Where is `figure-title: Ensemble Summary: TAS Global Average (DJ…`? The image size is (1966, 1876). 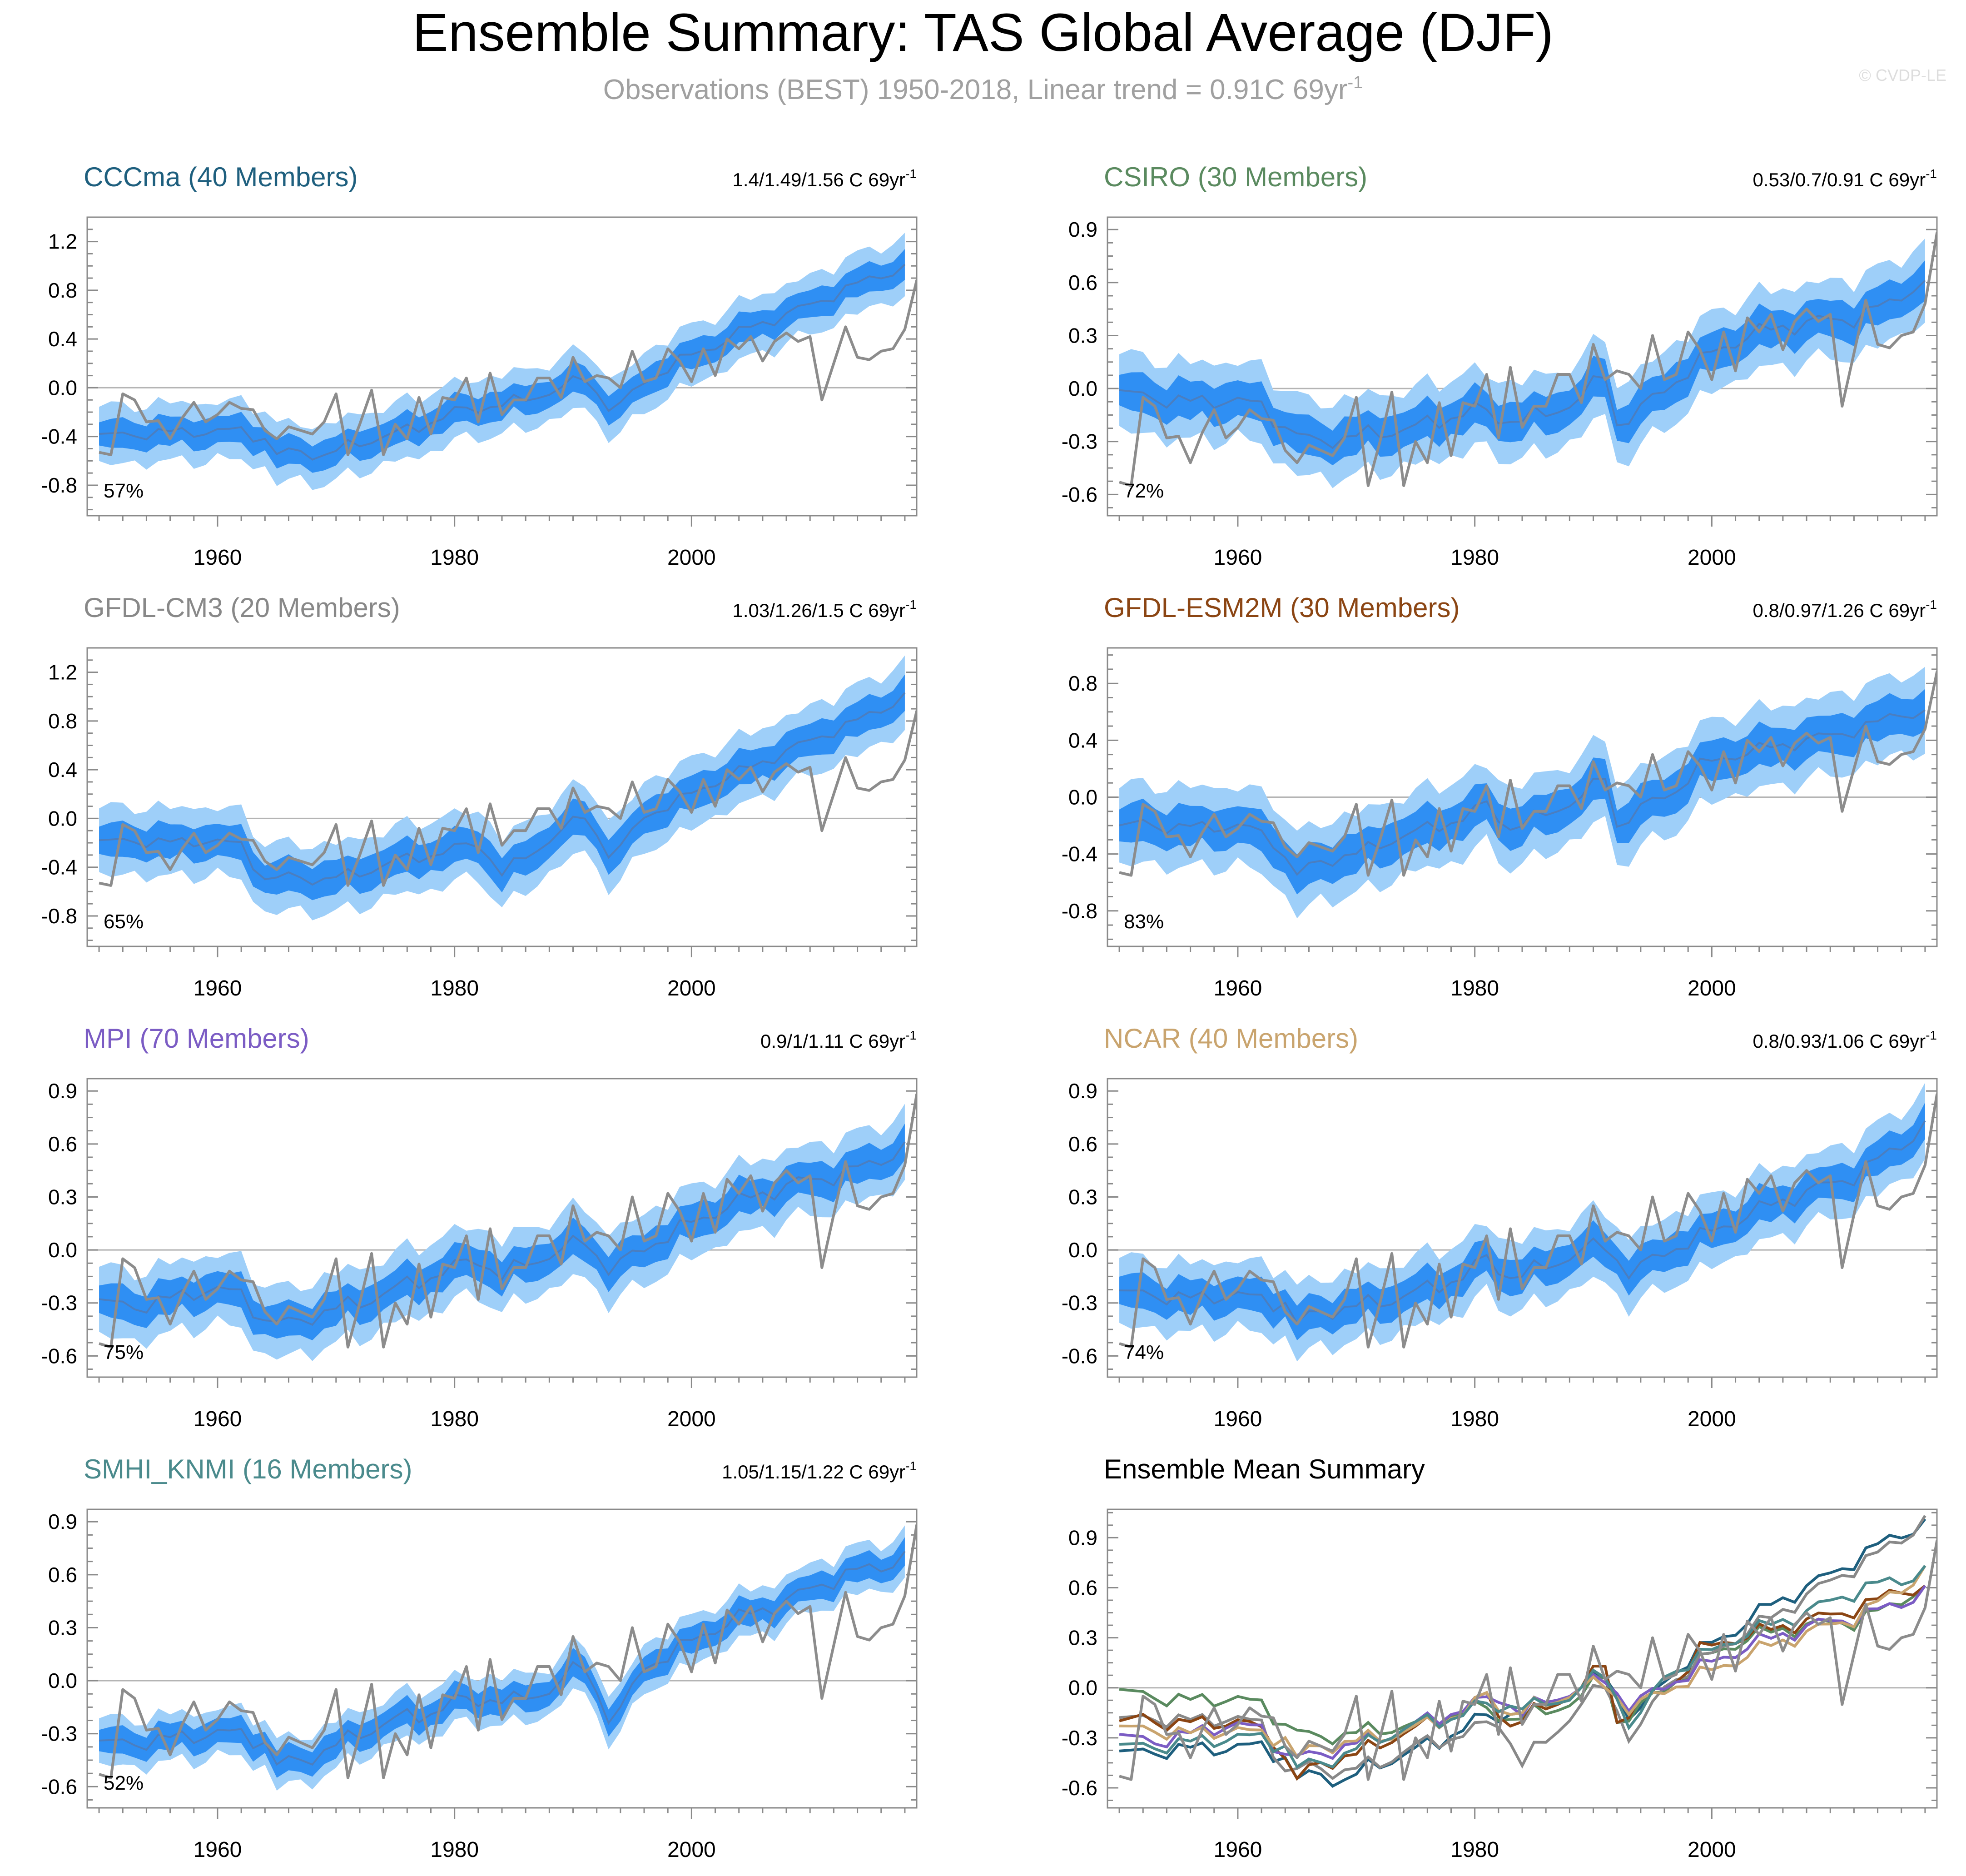 figure-title: Ensemble Summary: TAS Global Average (DJ… is located at coordinates (983, 33).